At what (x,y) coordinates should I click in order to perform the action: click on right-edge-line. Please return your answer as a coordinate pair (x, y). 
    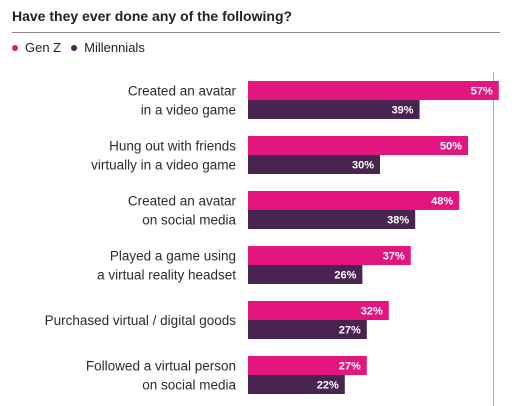
    Looking at the image, I should click on (493, 239).